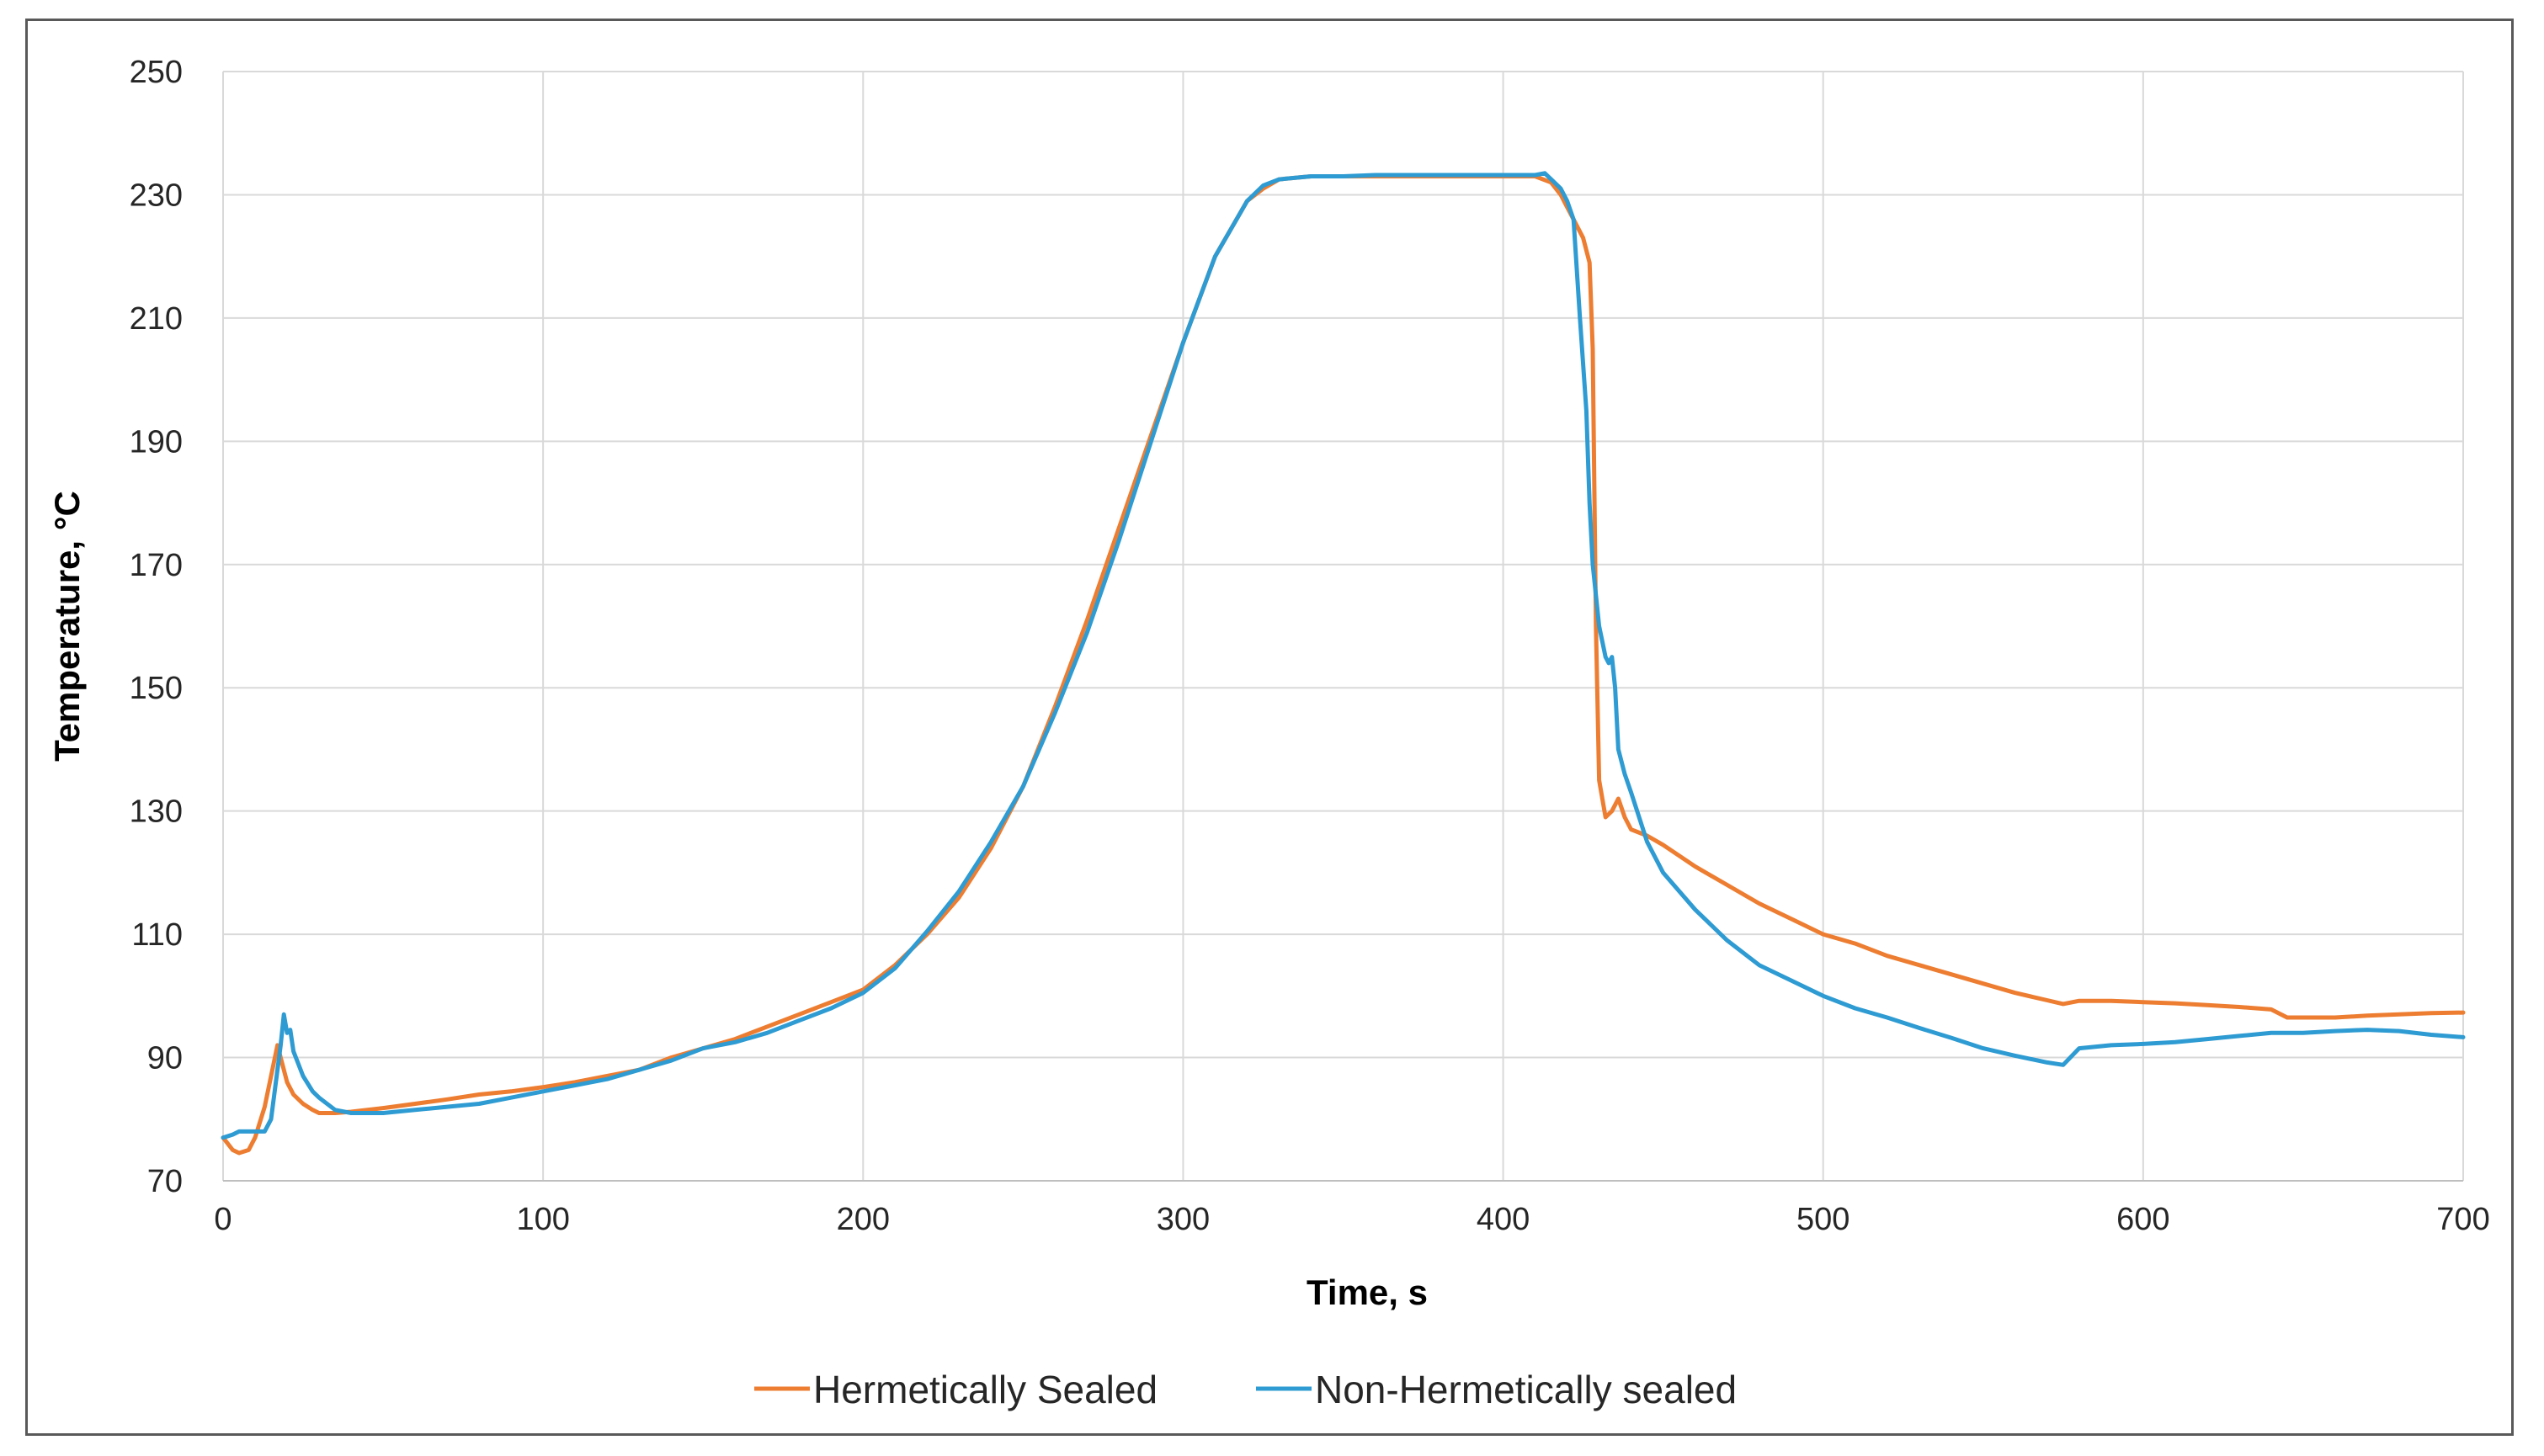  What do you see at coordinates (2142, 1219) in the screenshot?
I see `x-tick-label-600: 600` at bounding box center [2142, 1219].